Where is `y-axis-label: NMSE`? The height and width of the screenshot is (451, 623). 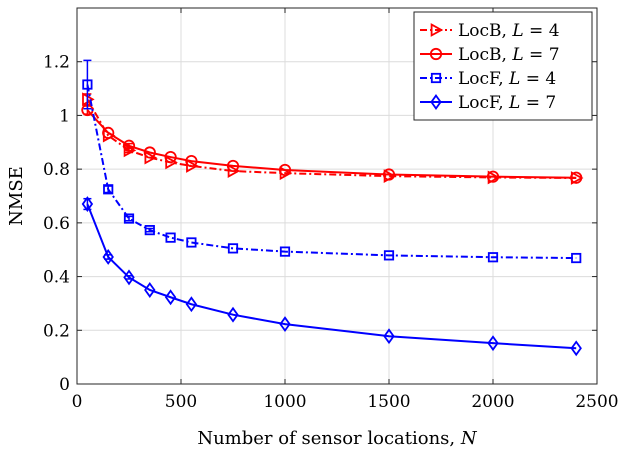 y-axis-label: NMSE is located at coordinates (16, 196).